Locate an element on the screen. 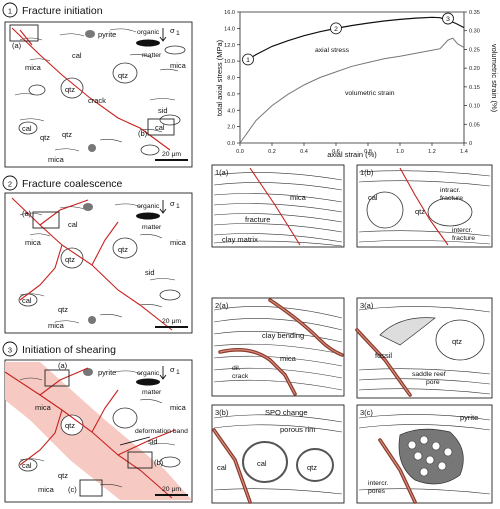 The height and width of the screenshot is (509, 500). chart-markers: 1 2 3 is located at coordinates (348, 39).